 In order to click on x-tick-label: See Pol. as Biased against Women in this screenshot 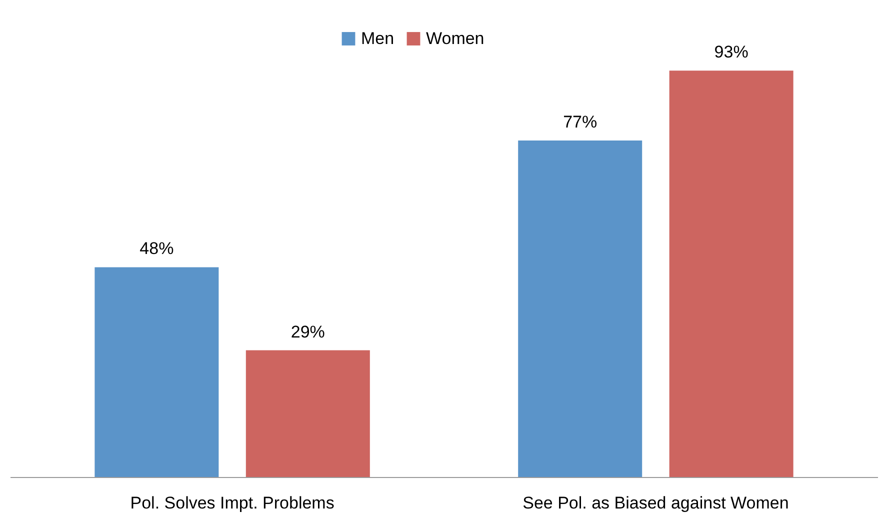, I will do `click(655, 503)`.